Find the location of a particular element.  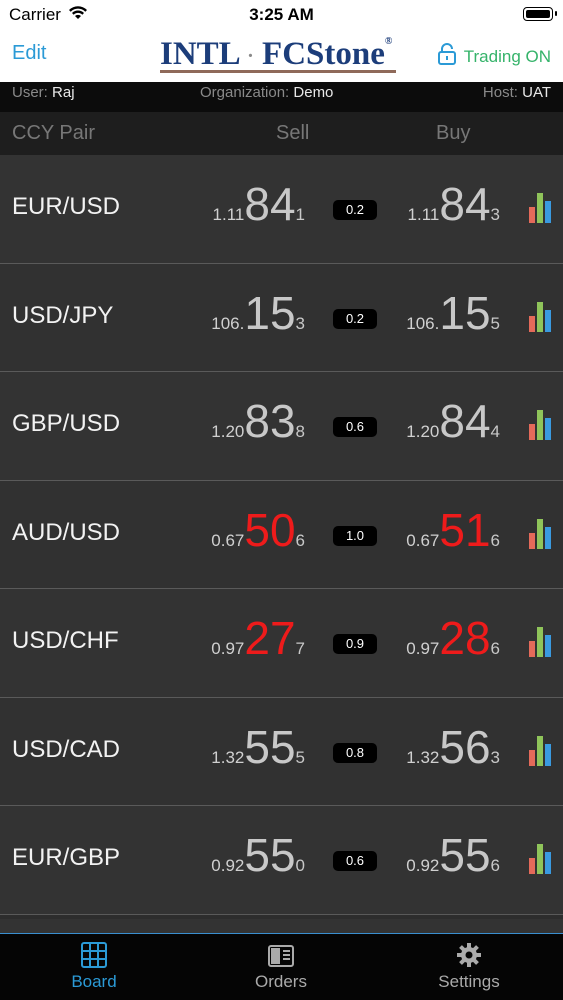

spread-badge: 0.8 is located at coordinates (355, 752).